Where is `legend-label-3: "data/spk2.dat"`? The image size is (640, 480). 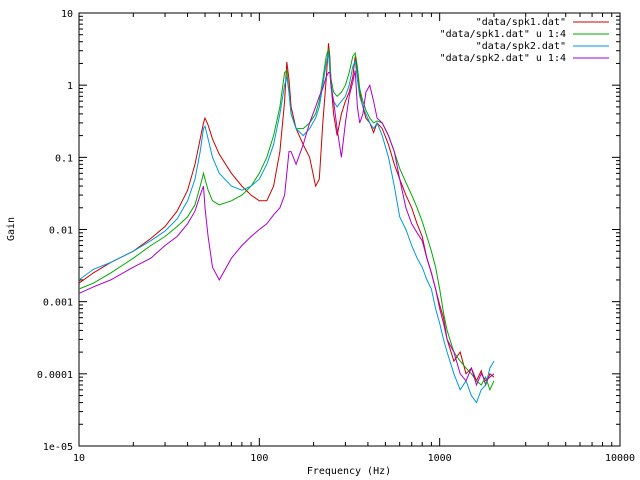
legend-label-3: "data/spk2.dat" is located at coordinates (521, 46).